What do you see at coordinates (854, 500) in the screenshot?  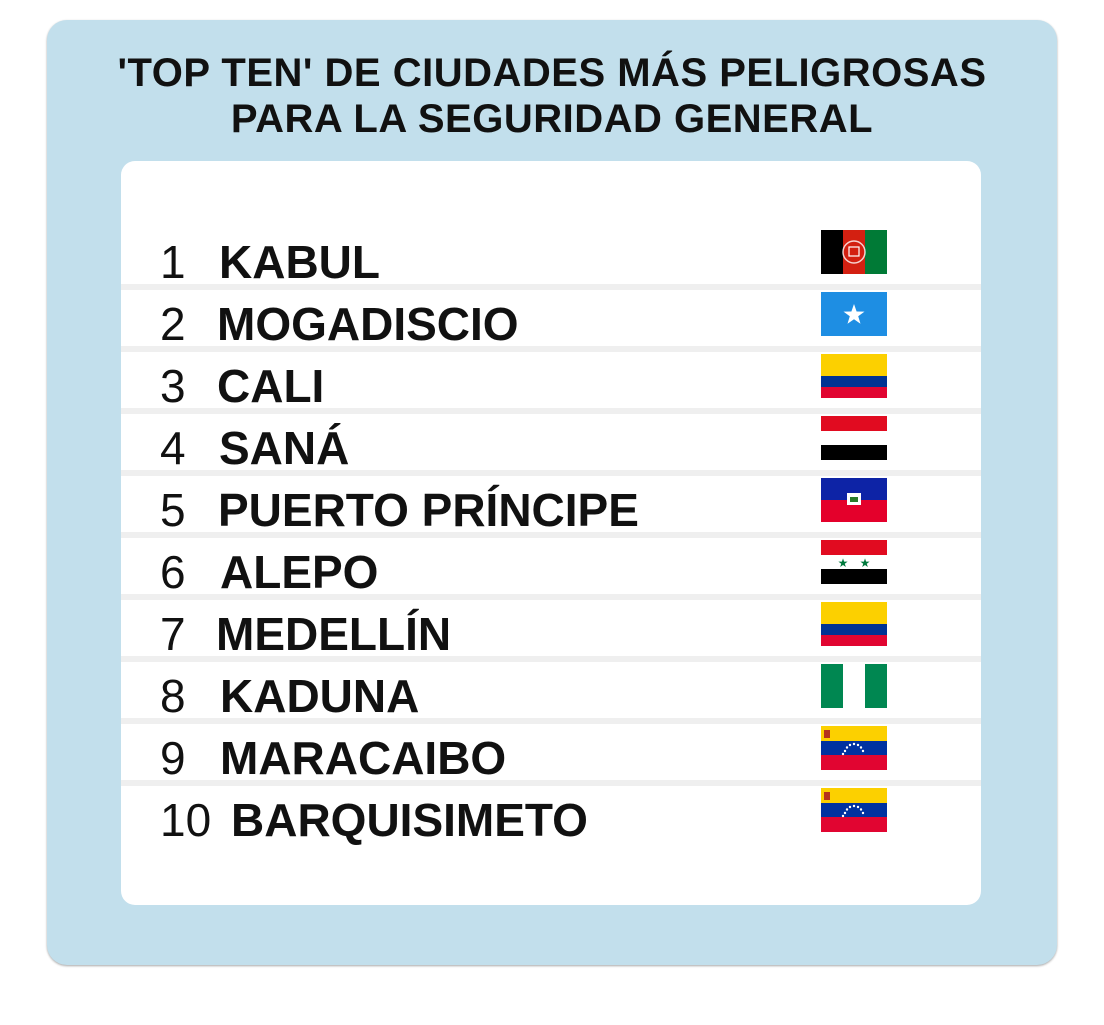 I see `haiti-flag-icon` at bounding box center [854, 500].